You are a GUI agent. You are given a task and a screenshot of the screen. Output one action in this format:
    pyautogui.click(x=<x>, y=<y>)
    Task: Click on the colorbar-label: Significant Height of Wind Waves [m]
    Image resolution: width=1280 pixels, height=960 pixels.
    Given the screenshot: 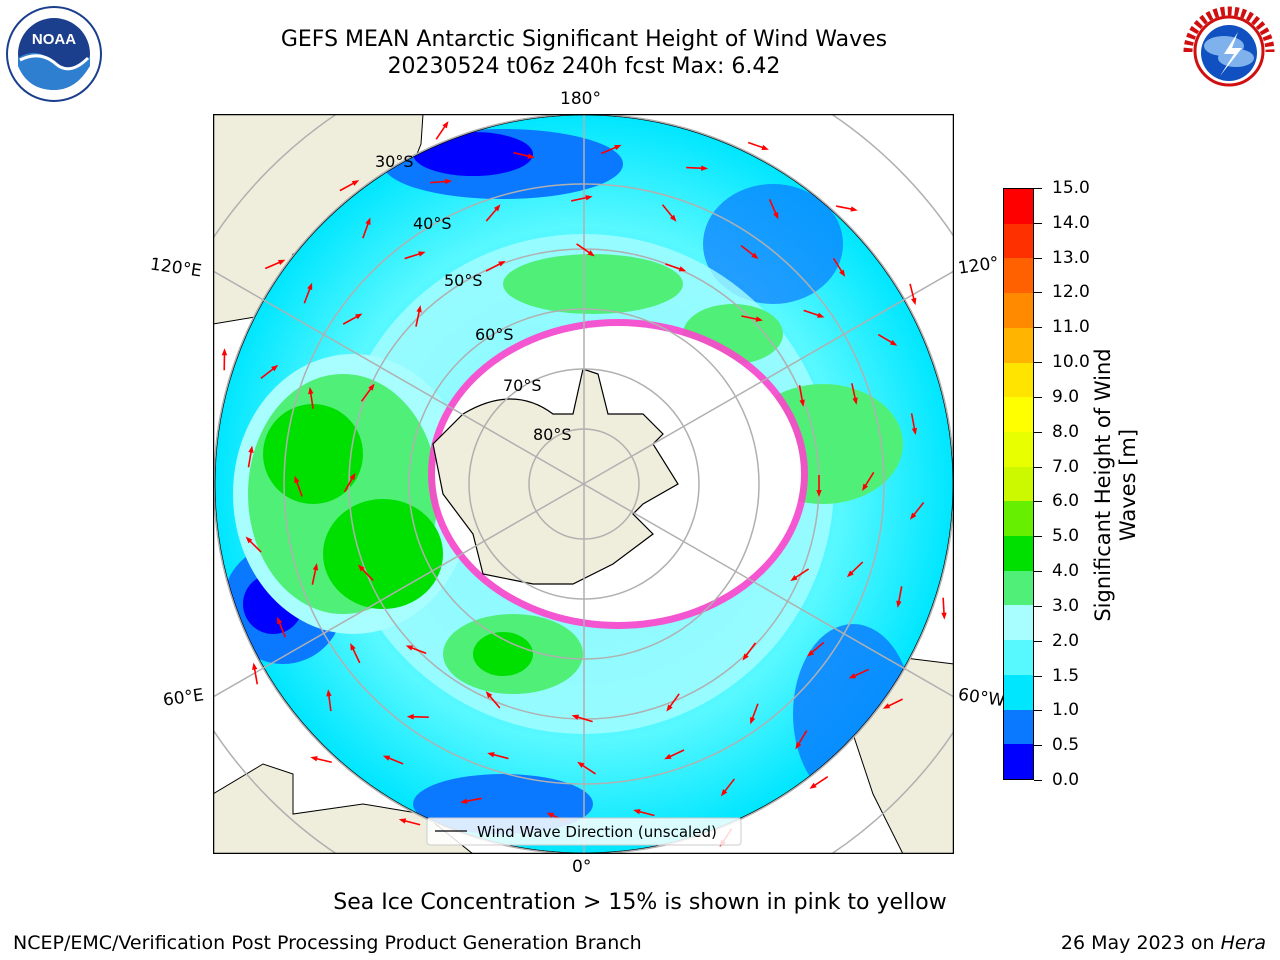 What is the action you would take?
    pyautogui.click(x=1116, y=485)
    